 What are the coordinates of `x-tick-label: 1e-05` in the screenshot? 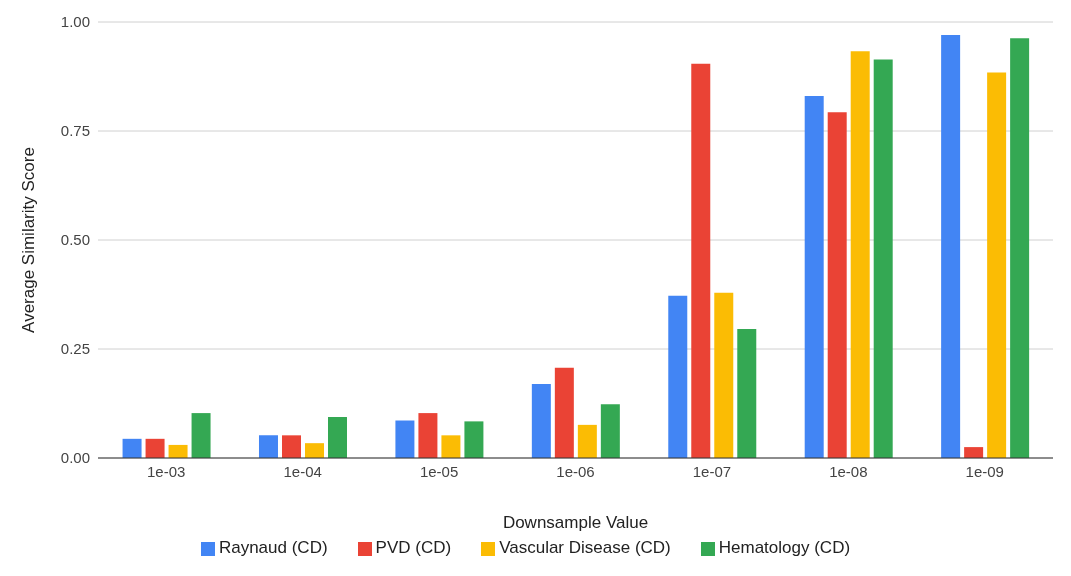 It's located at (439, 471).